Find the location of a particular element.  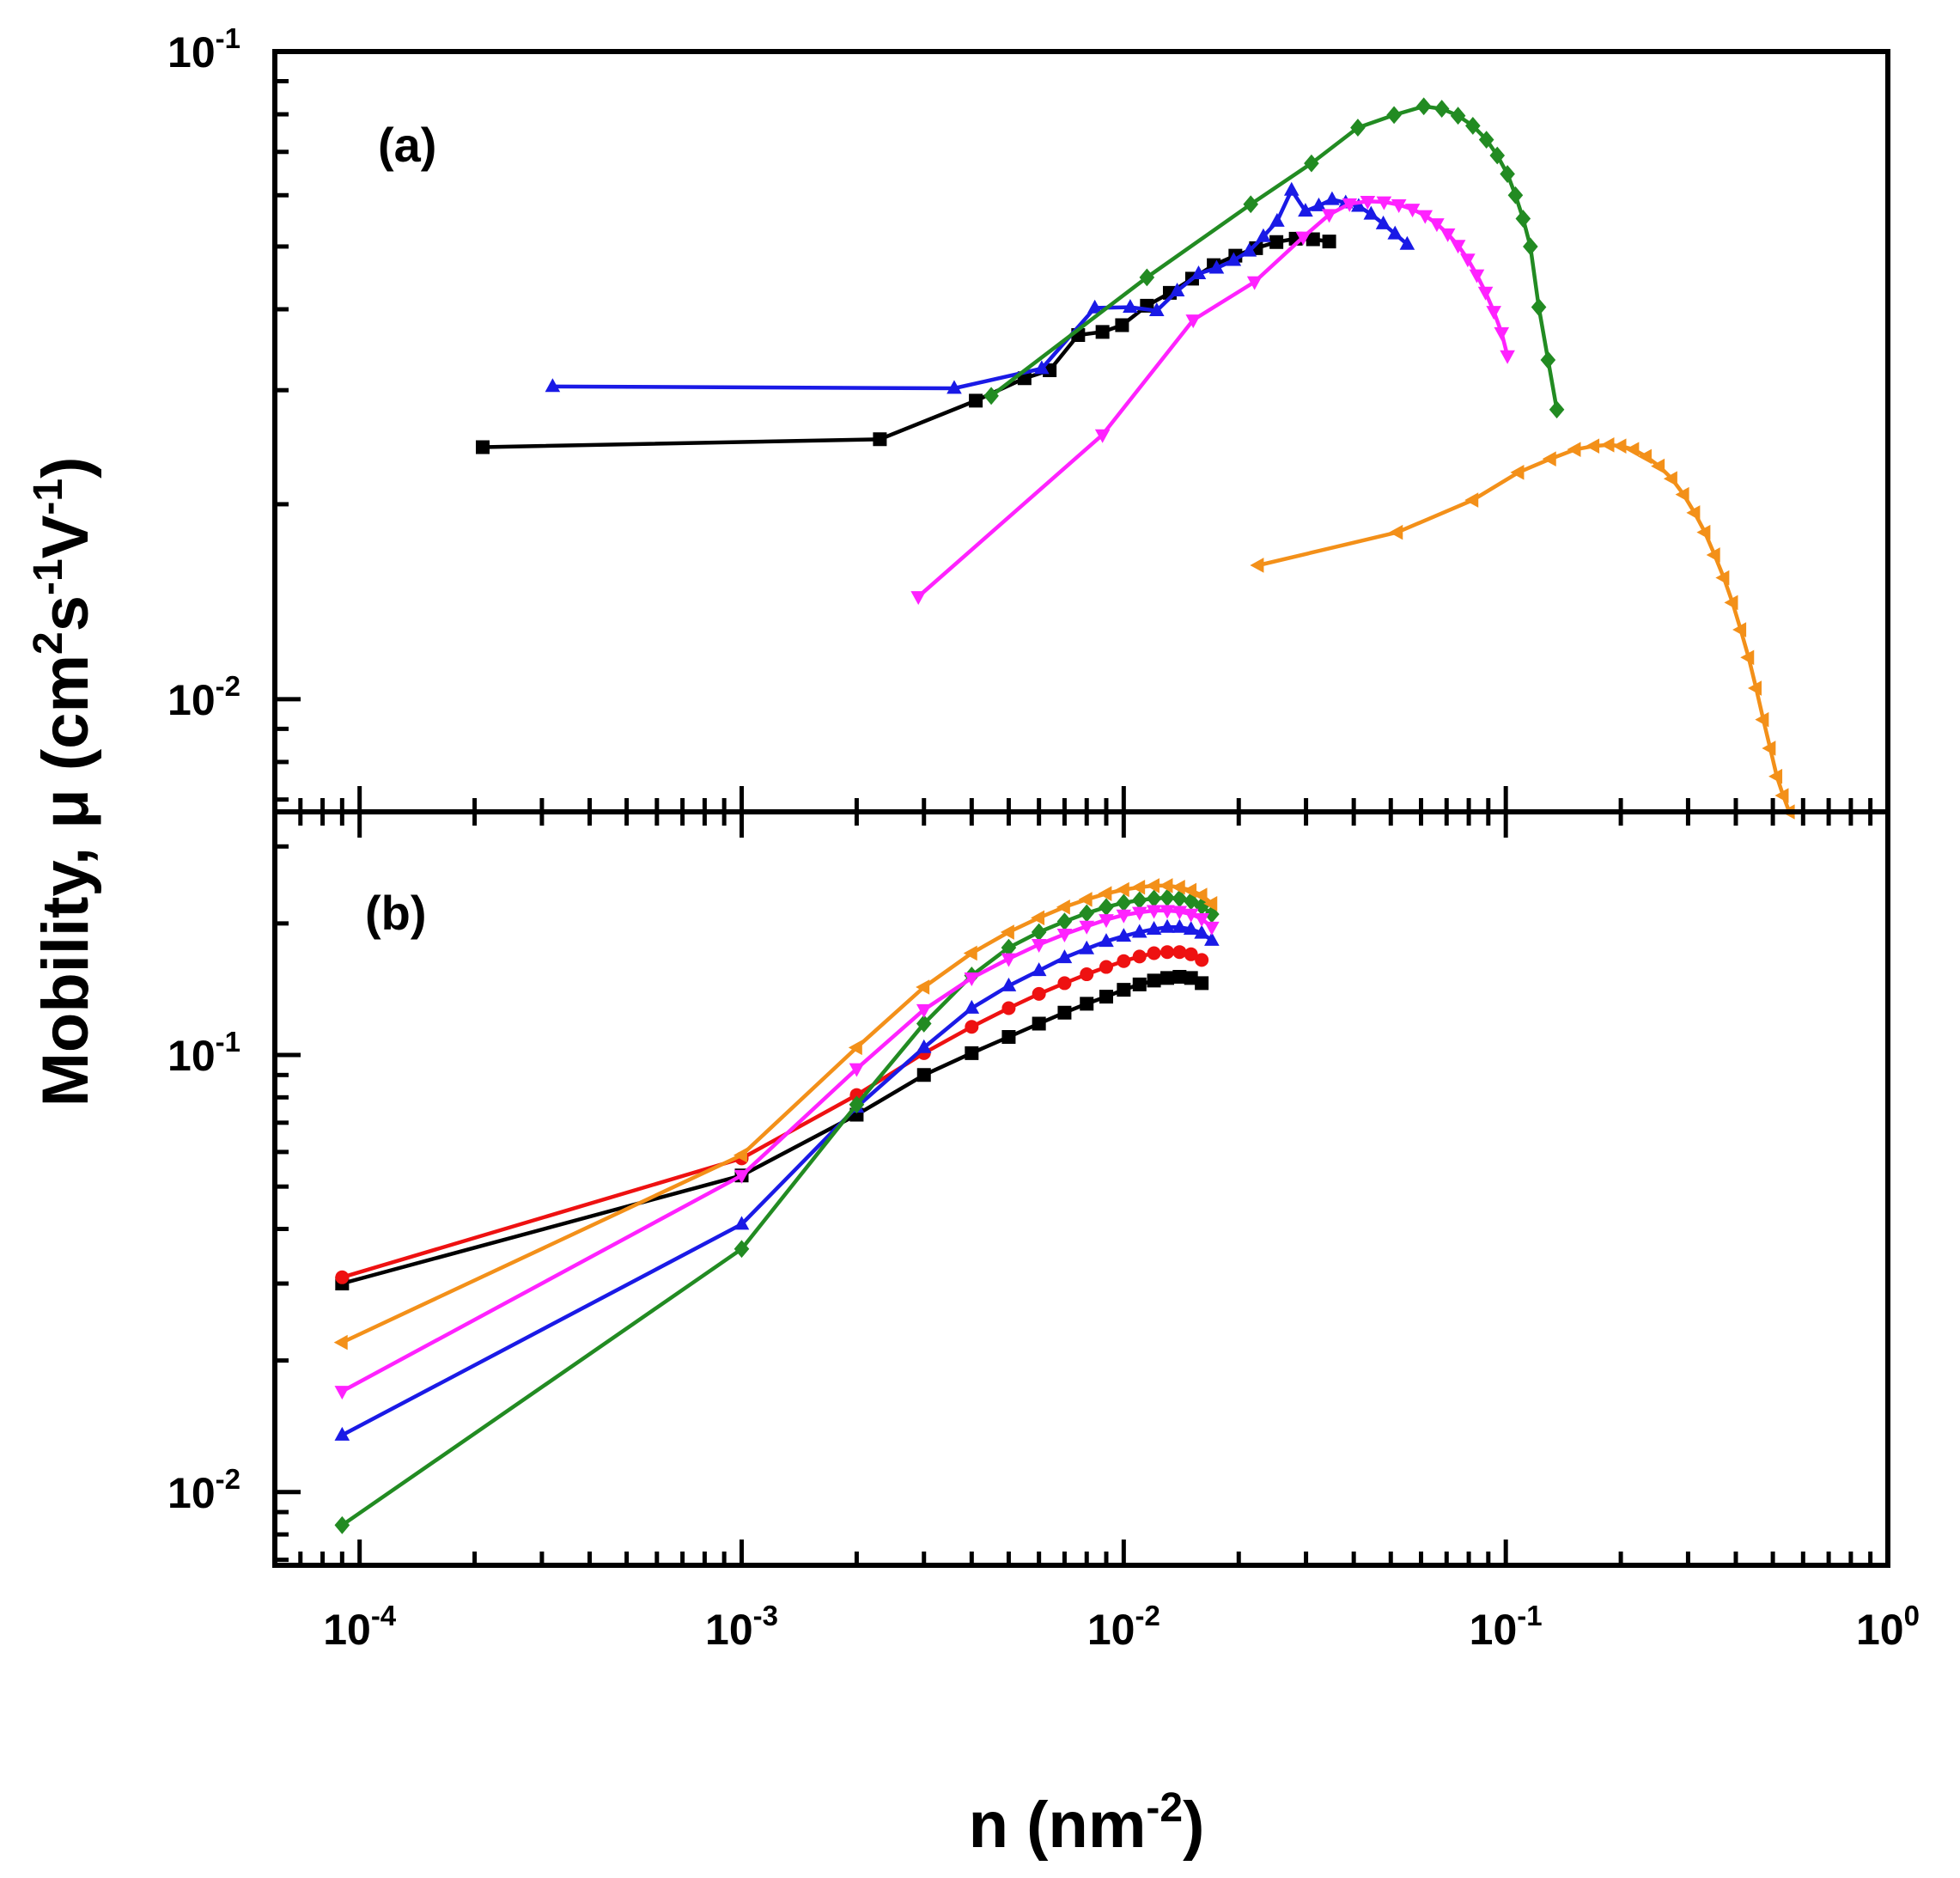

panel-a-series-orange is located at coordinates (1523, 628).